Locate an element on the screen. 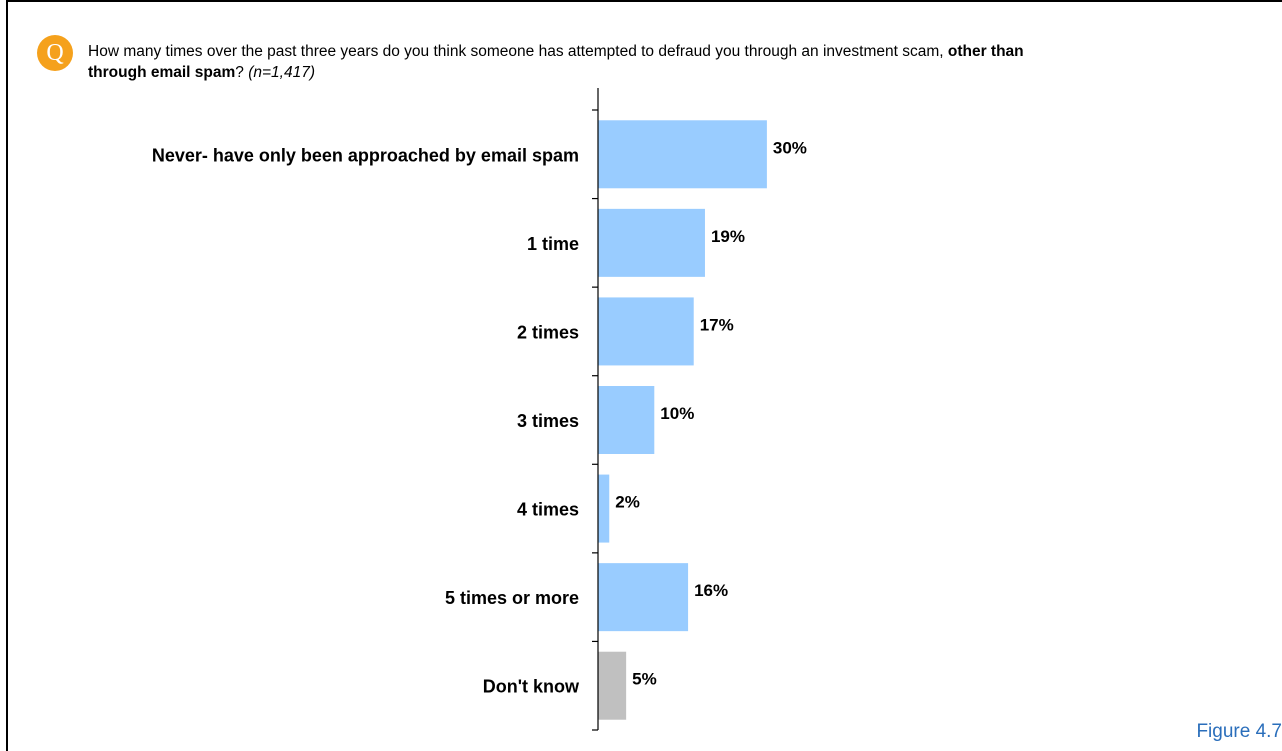  category-label: 5 times or more is located at coordinates (512, 598).